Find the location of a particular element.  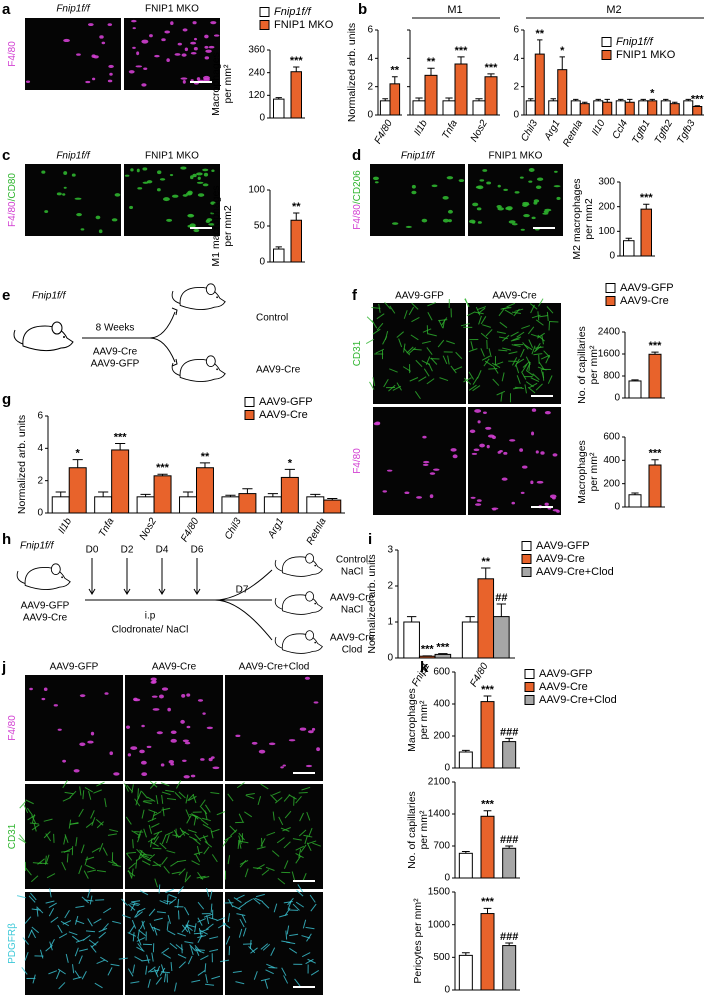

legend-label: AAV9-Cre+Clod is located at coordinates (578, 700).